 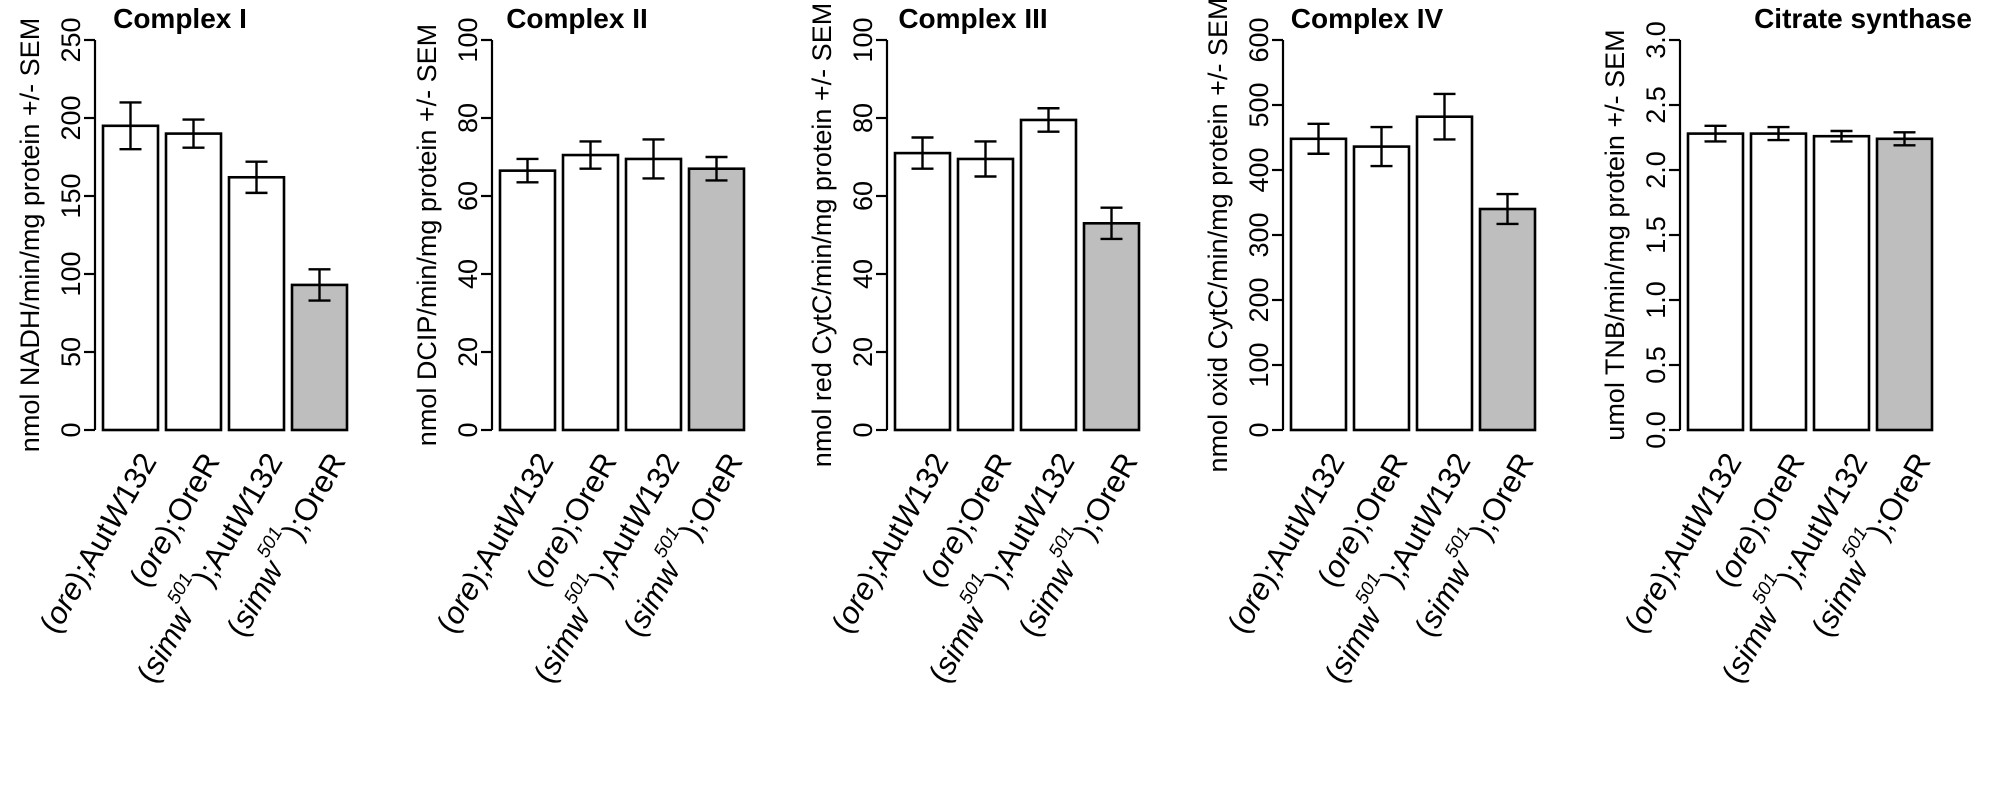 What do you see at coordinates (1218, 236) in the screenshot?
I see `y-axis-label: nmol oxid CytC/min/mg protein +/- SEM` at bounding box center [1218, 236].